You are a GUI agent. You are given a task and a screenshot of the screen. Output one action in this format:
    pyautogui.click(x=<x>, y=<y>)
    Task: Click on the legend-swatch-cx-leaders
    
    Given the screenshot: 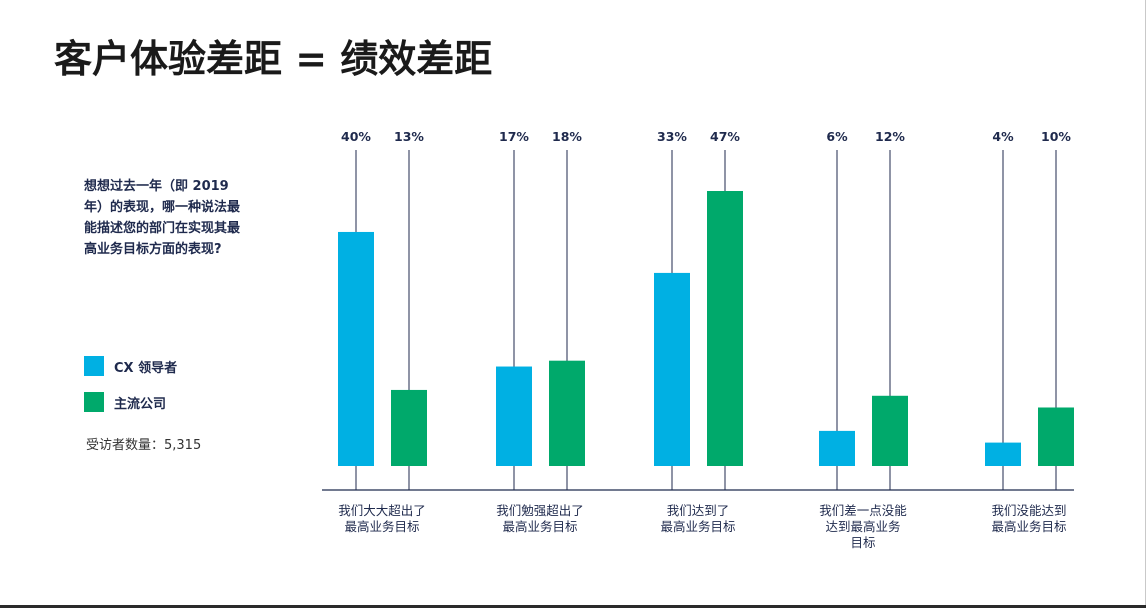 What is the action you would take?
    pyautogui.click(x=94, y=366)
    